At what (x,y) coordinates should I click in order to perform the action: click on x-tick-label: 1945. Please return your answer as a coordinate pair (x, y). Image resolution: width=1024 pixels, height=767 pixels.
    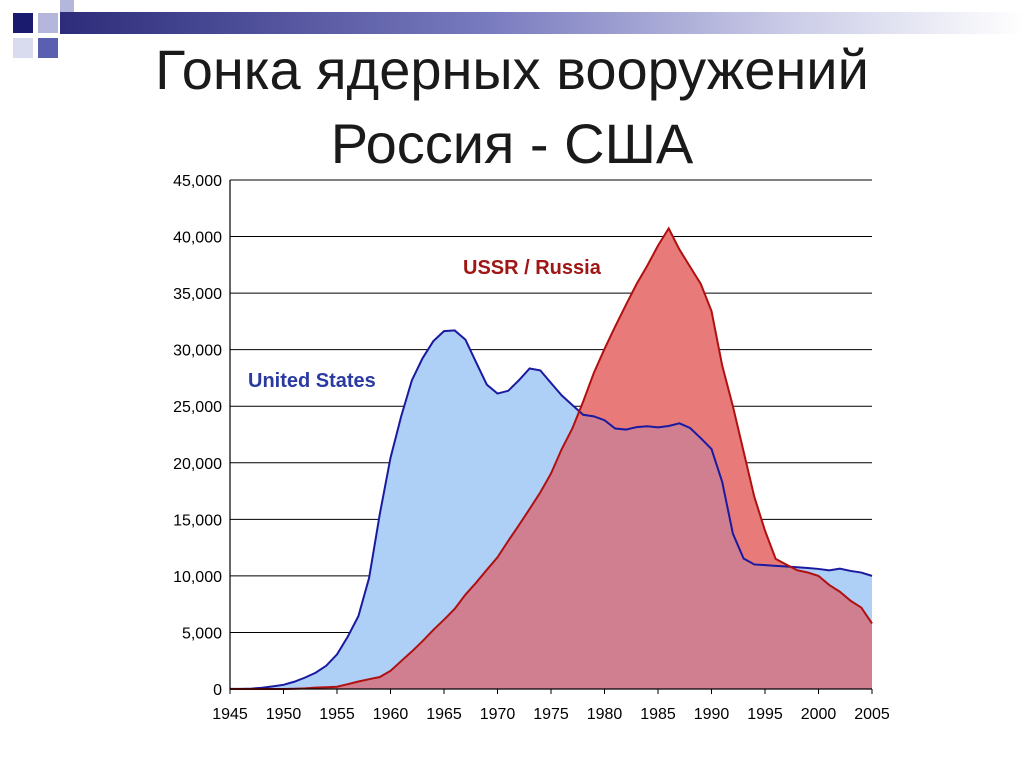
    Looking at the image, I should click on (230, 714).